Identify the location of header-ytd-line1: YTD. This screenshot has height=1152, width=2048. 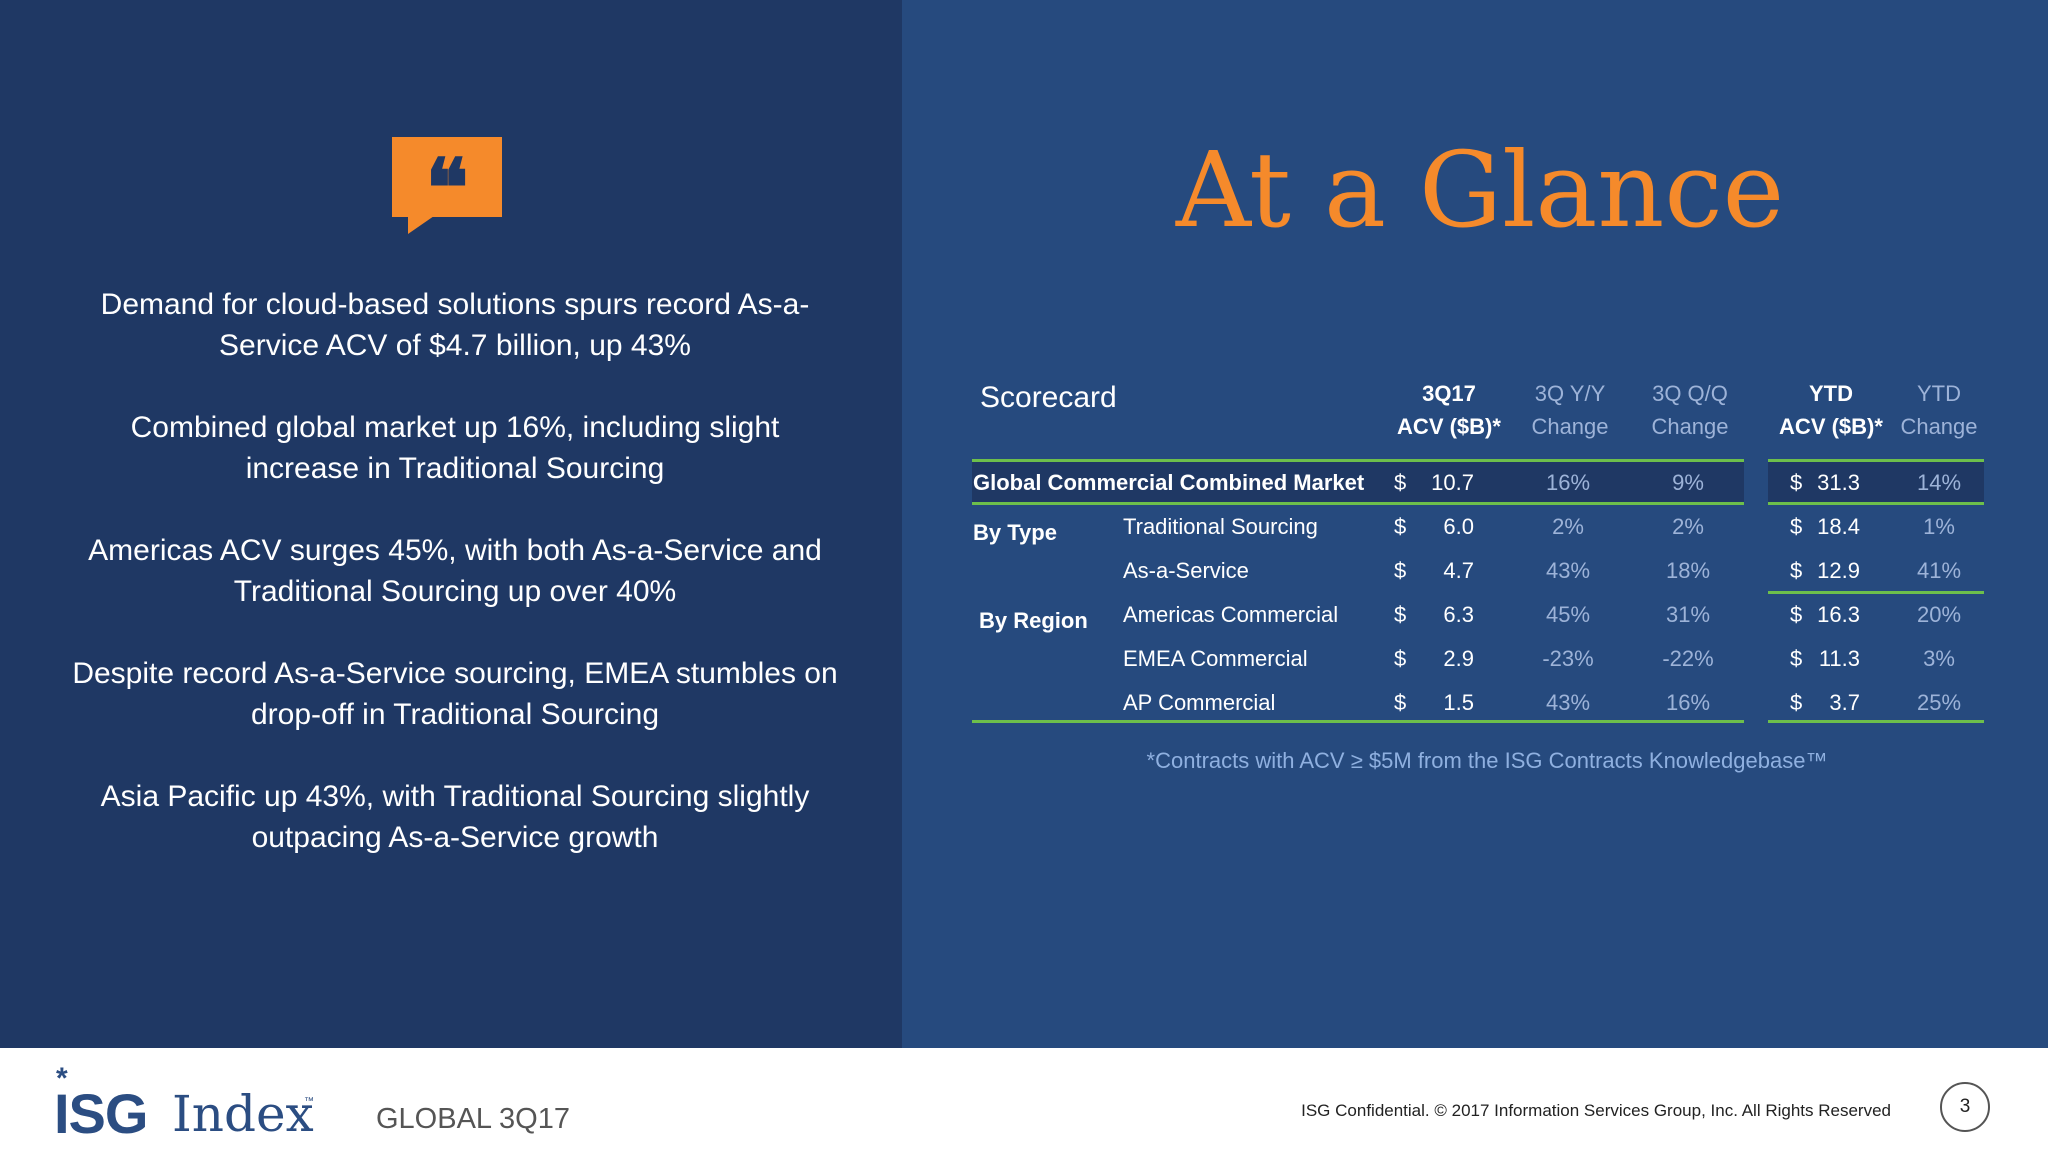
(1831, 393).